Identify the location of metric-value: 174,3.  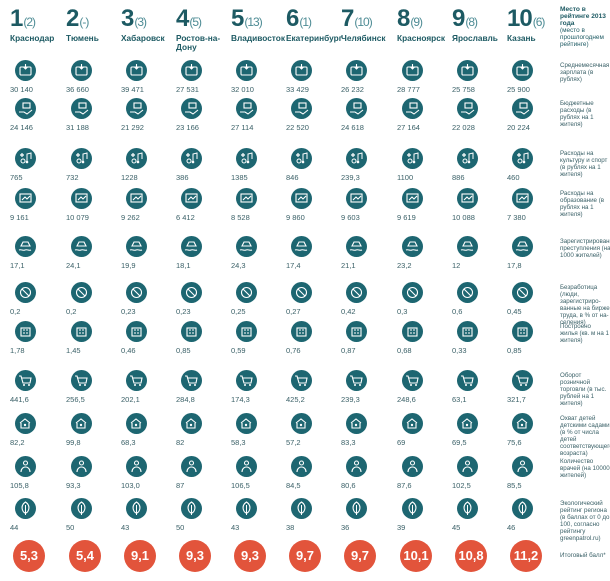
(240, 399).